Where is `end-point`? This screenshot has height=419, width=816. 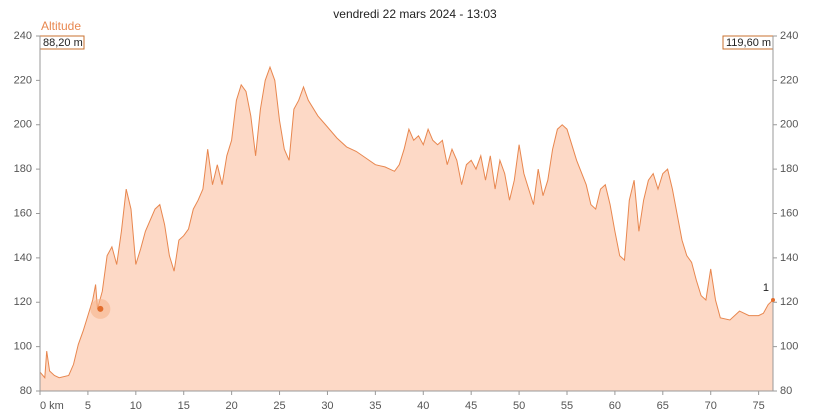 end-point is located at coordinates (773, 300).